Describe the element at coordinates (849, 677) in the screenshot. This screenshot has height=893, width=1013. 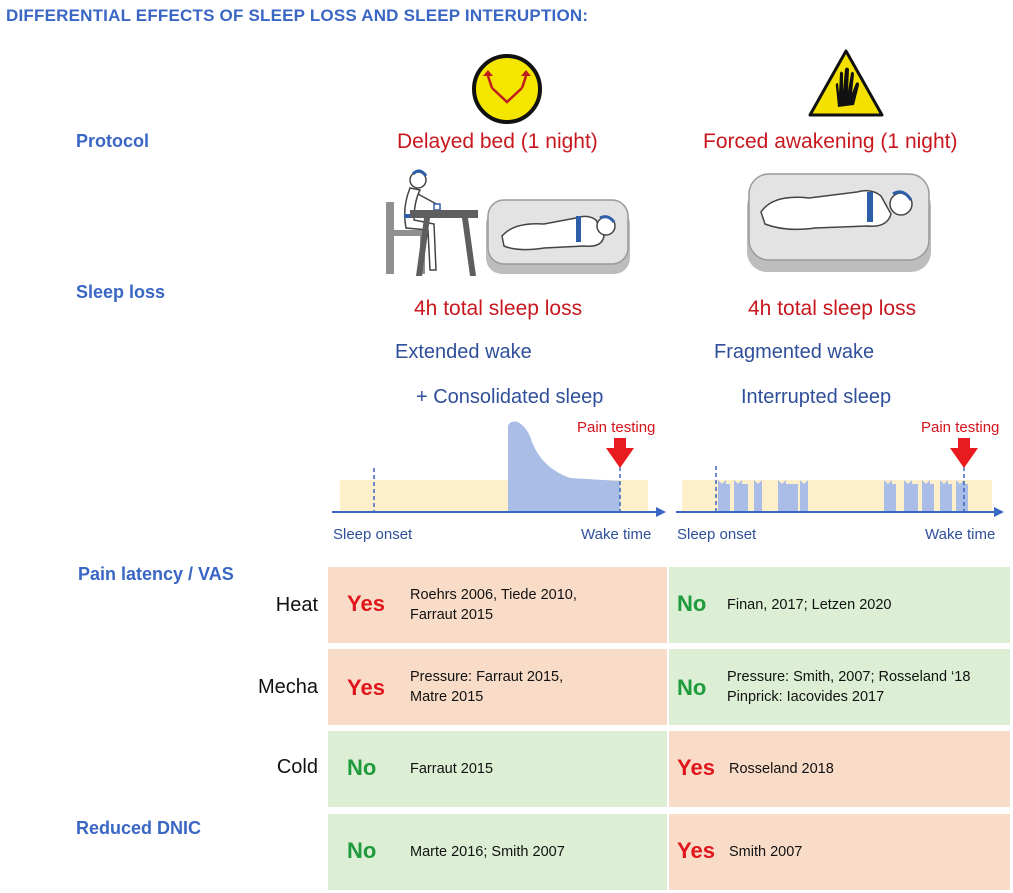
I see `ref-mecha-right-1: Pressure: Smith, 2007; Rosseland ‘18` at that location.